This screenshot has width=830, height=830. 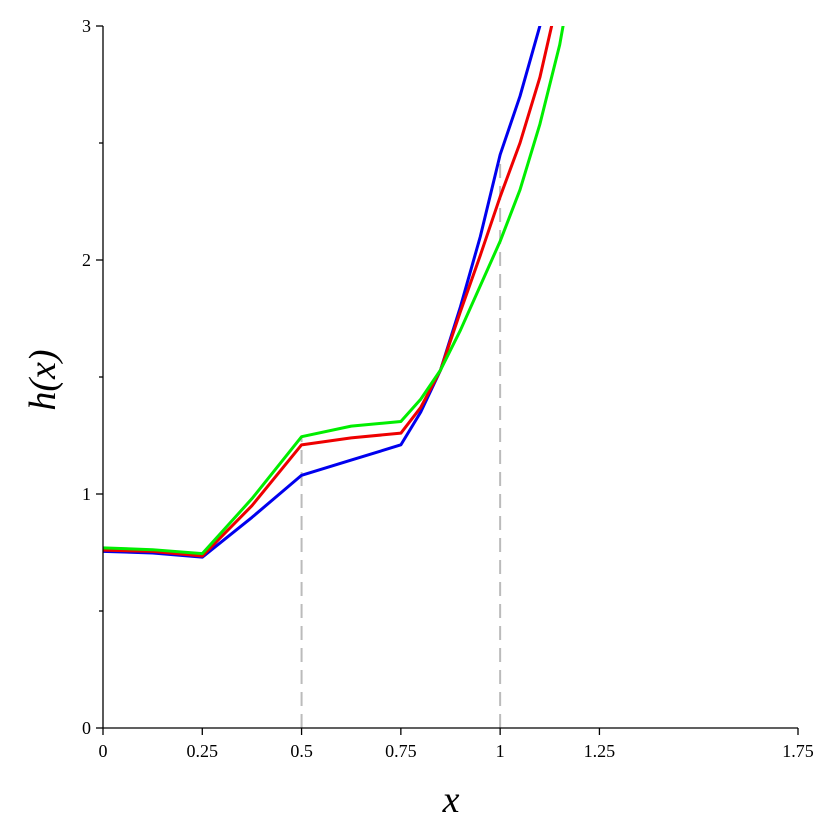 I want to click on x-tick-label: 0.25, so click(x=203, y=751).